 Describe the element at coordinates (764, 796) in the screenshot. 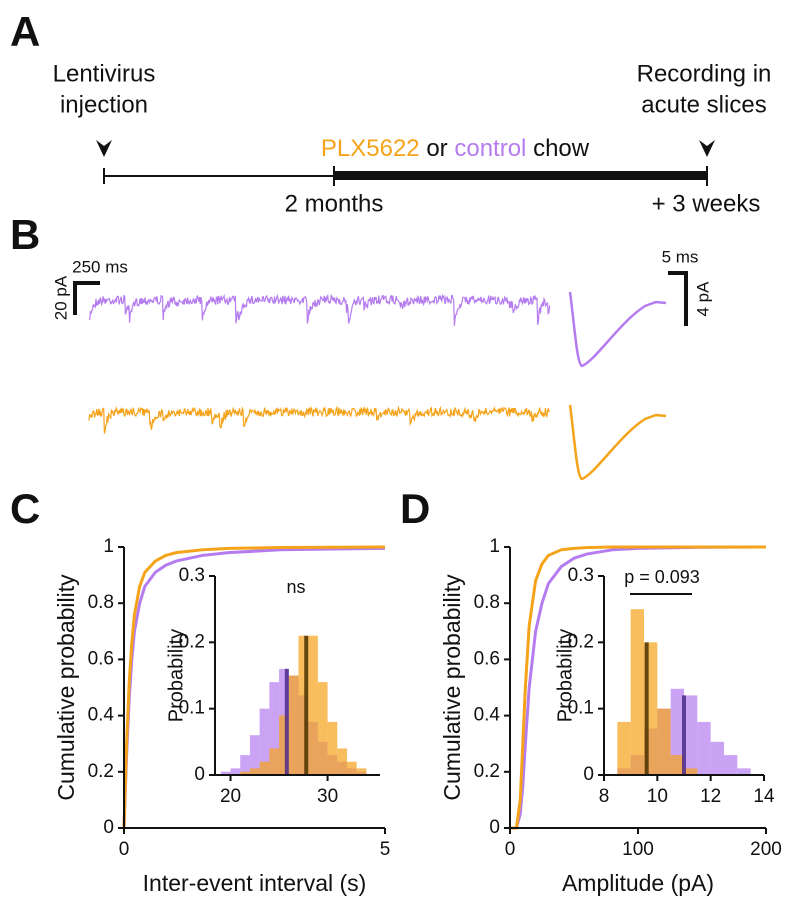

I see `x-tick-label: 14` at that location.